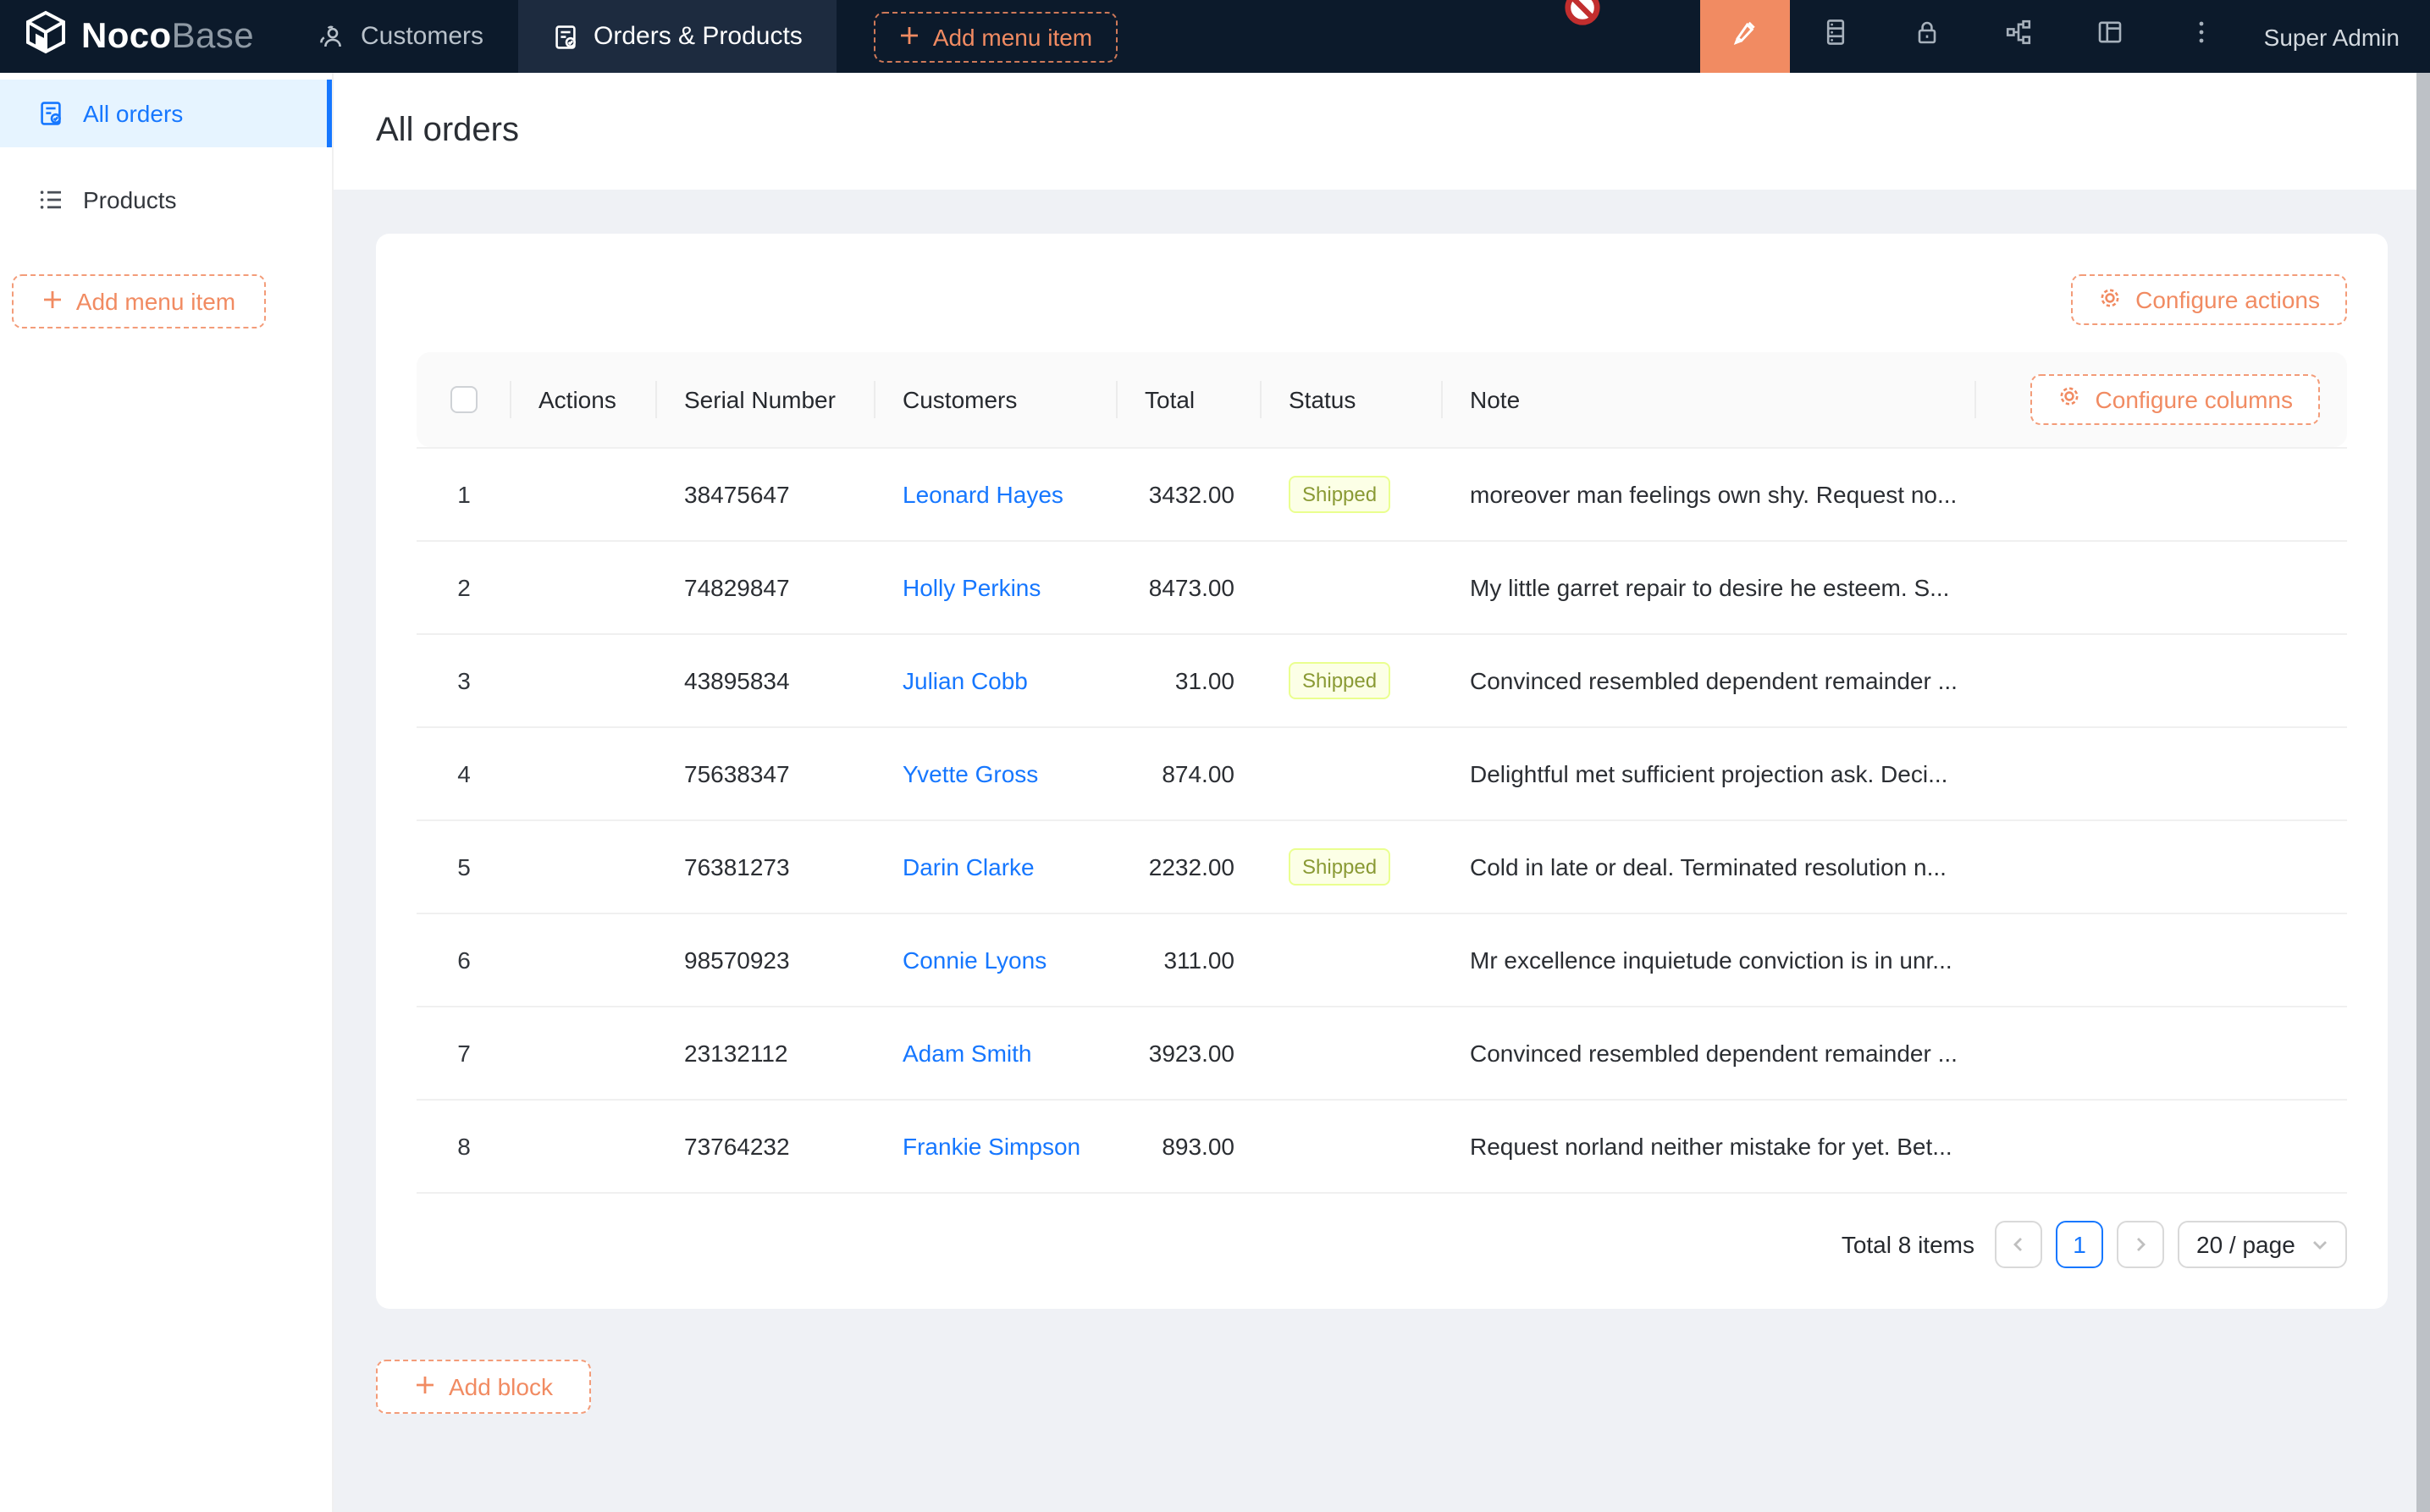 The height and width of the screenshot is (1512, 2430). I want to click on sidebar-item-all-orders: All orders, so click(166, 114).